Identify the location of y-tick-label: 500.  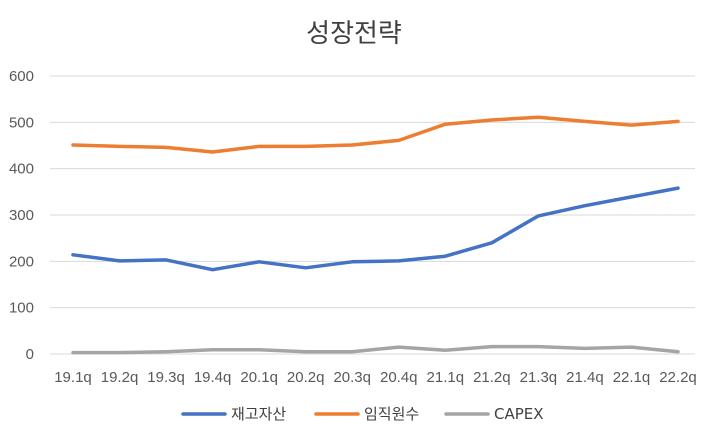
(21, 122).